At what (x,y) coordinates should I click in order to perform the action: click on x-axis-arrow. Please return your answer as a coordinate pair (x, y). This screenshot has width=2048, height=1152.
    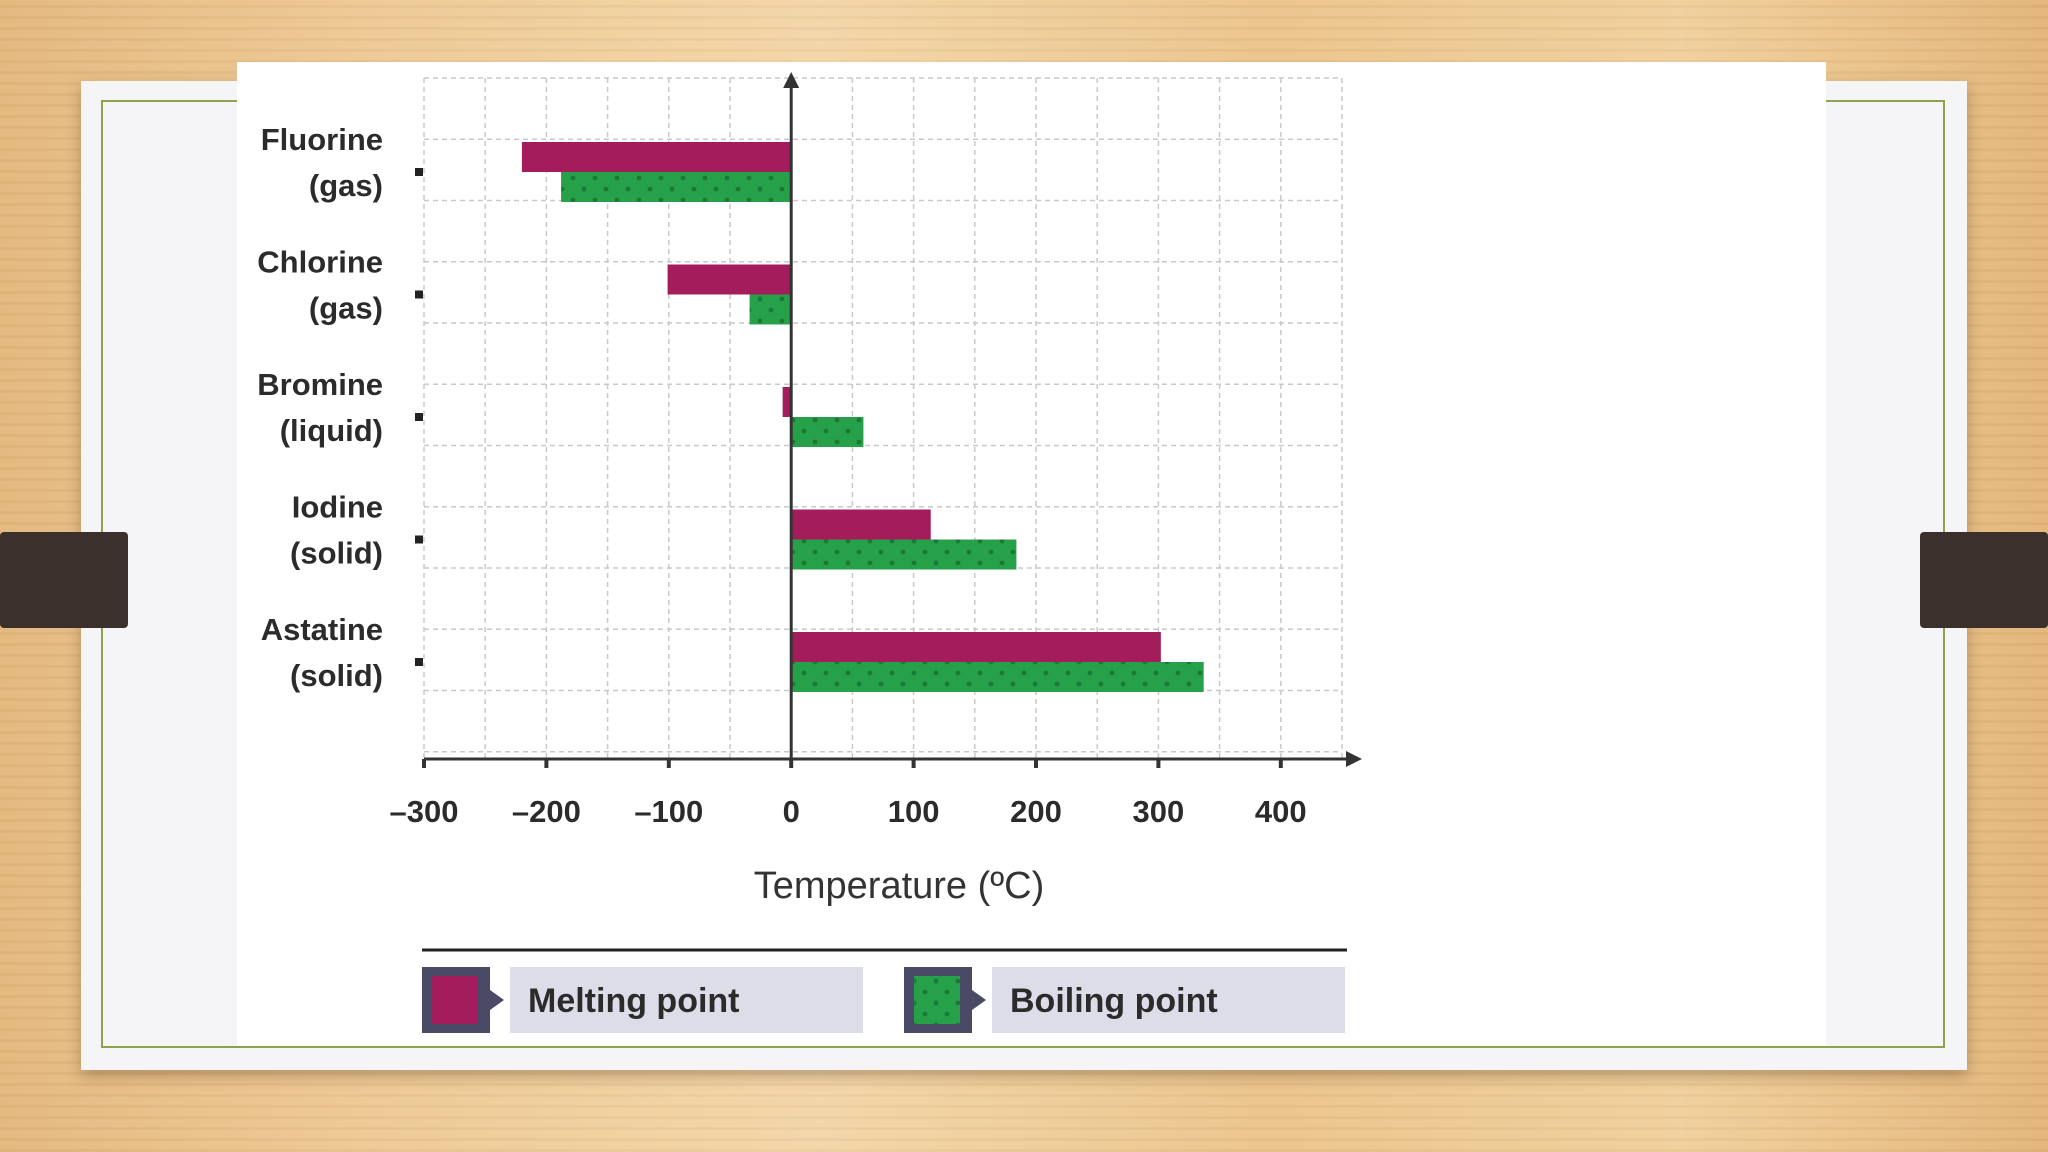
    Looking at the image, I should click on (1354, 759).